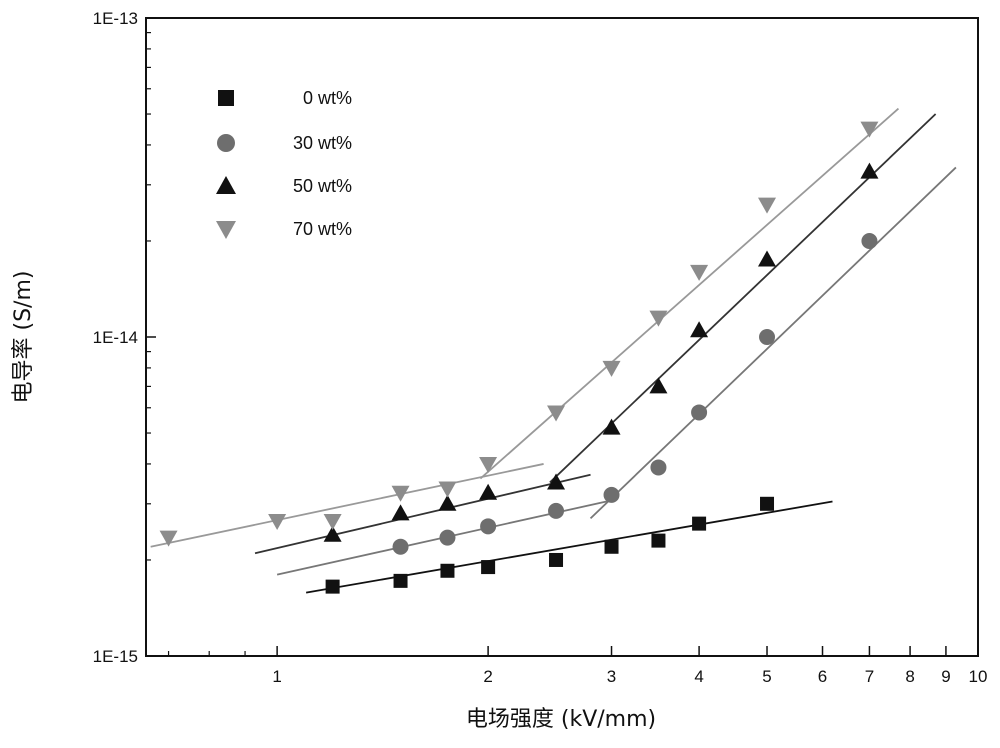 Image resolution: width=1000 pixels, height=748 pixels. What do you see at coordinates (945, 676) in the screenshot?
I see `x-tick-label: 9` at bounding box center [945, 676].